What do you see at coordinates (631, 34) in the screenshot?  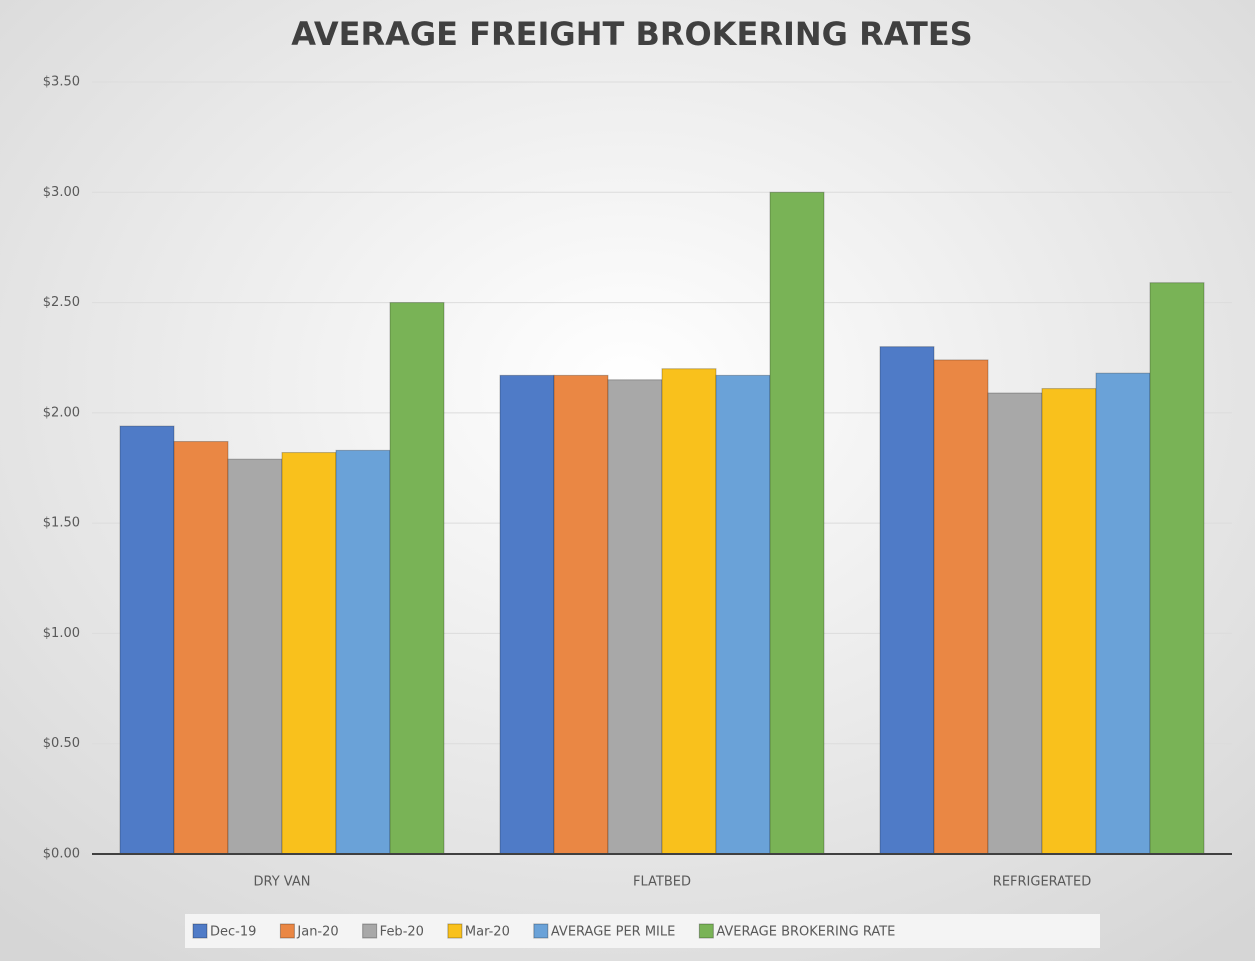 I see `chart-title: AVERAGE FREIGHT BROKERING RATES` at bounding box center [631, 34].